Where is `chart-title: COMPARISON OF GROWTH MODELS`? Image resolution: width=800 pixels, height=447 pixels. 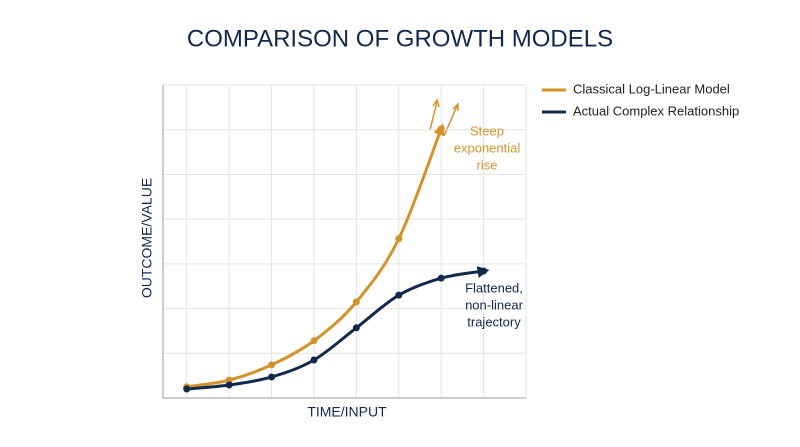
chart-title: COMPARISON OF GROWTH MODELS is located at coordinates (400, 38).